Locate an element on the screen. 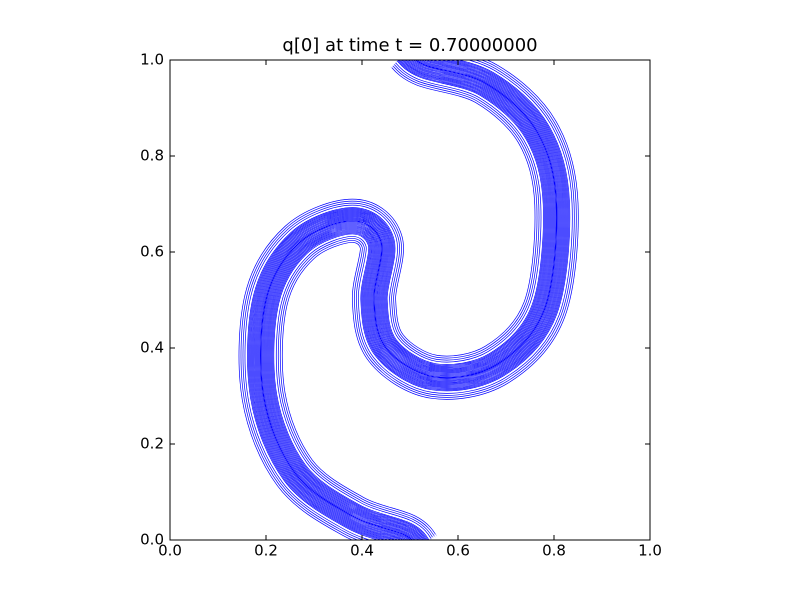  chart-title: q[0] at time t = 0.70000000 is located at coordinates (409, 45).